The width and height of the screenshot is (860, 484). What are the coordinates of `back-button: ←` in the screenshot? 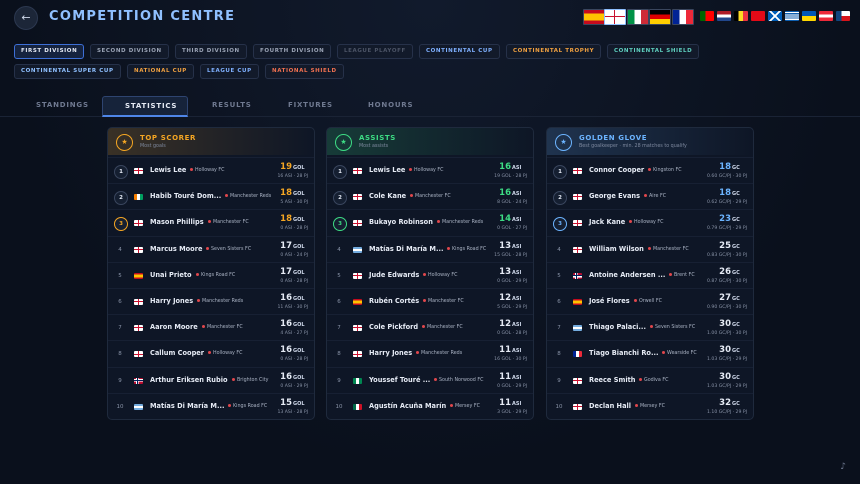 It's located at (26, 18).